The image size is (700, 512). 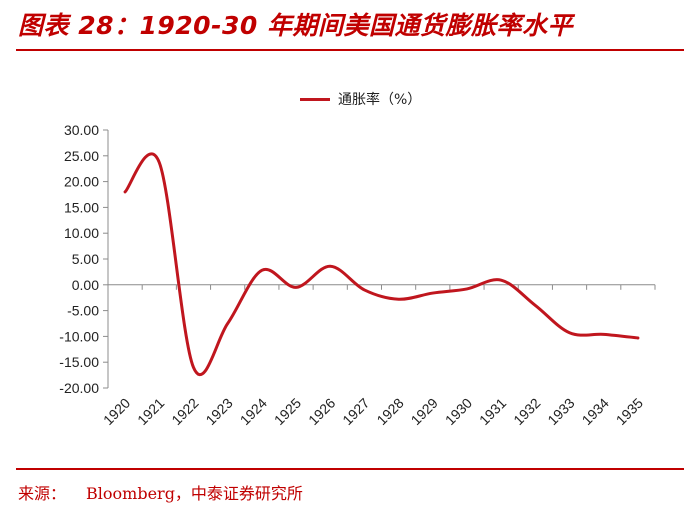 What do you see at coordinates (81, 130) in the screenshot?
I see `y-tick-label: 30.00` at bounding box center [81, 130].